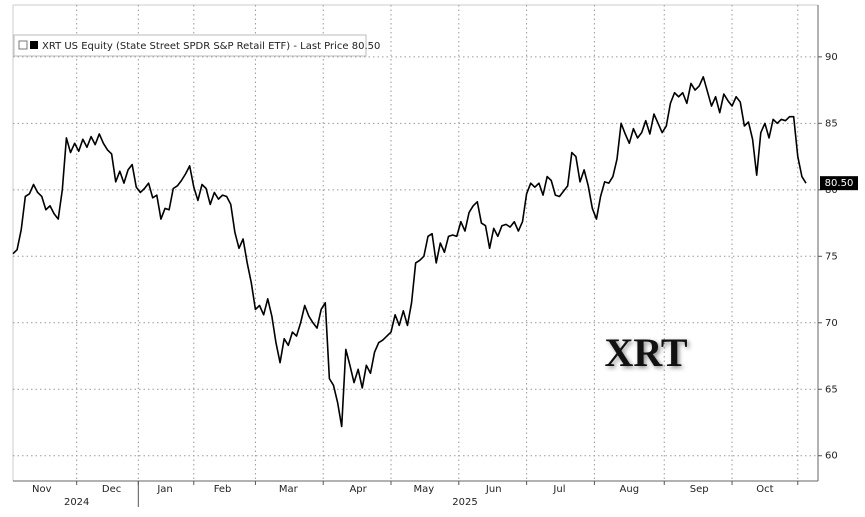 This screenshot has width=865, height=517. Describe the element at coordinates (831, 190) in the screenshot. I see `y-tick-label: 80` at that location.